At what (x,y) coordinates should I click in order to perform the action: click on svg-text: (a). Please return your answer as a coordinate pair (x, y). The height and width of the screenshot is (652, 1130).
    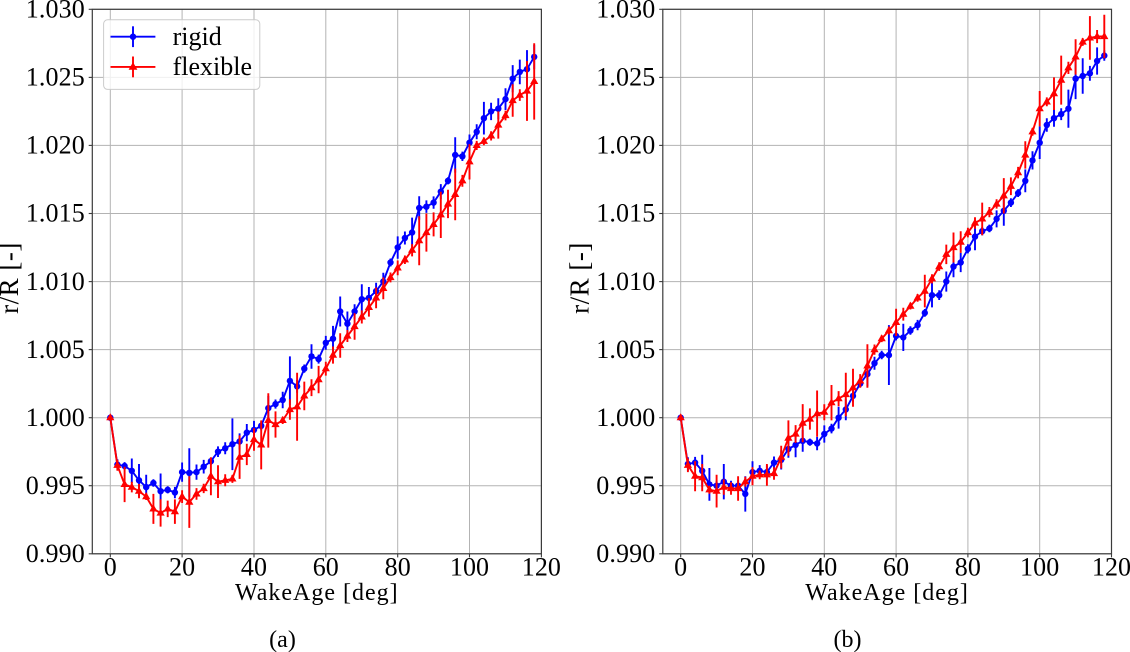
    Looking at the image, I should click on (282, 639).